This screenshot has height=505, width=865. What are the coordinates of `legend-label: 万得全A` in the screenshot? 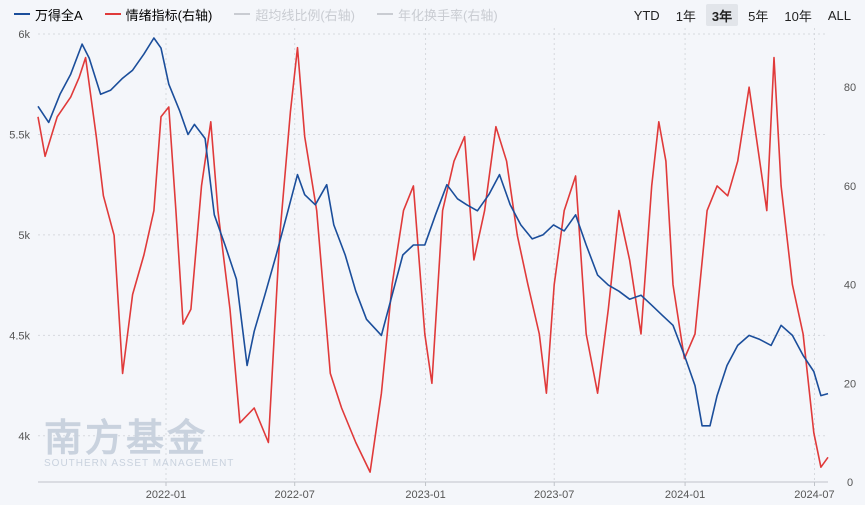 It's located at (59, 15).